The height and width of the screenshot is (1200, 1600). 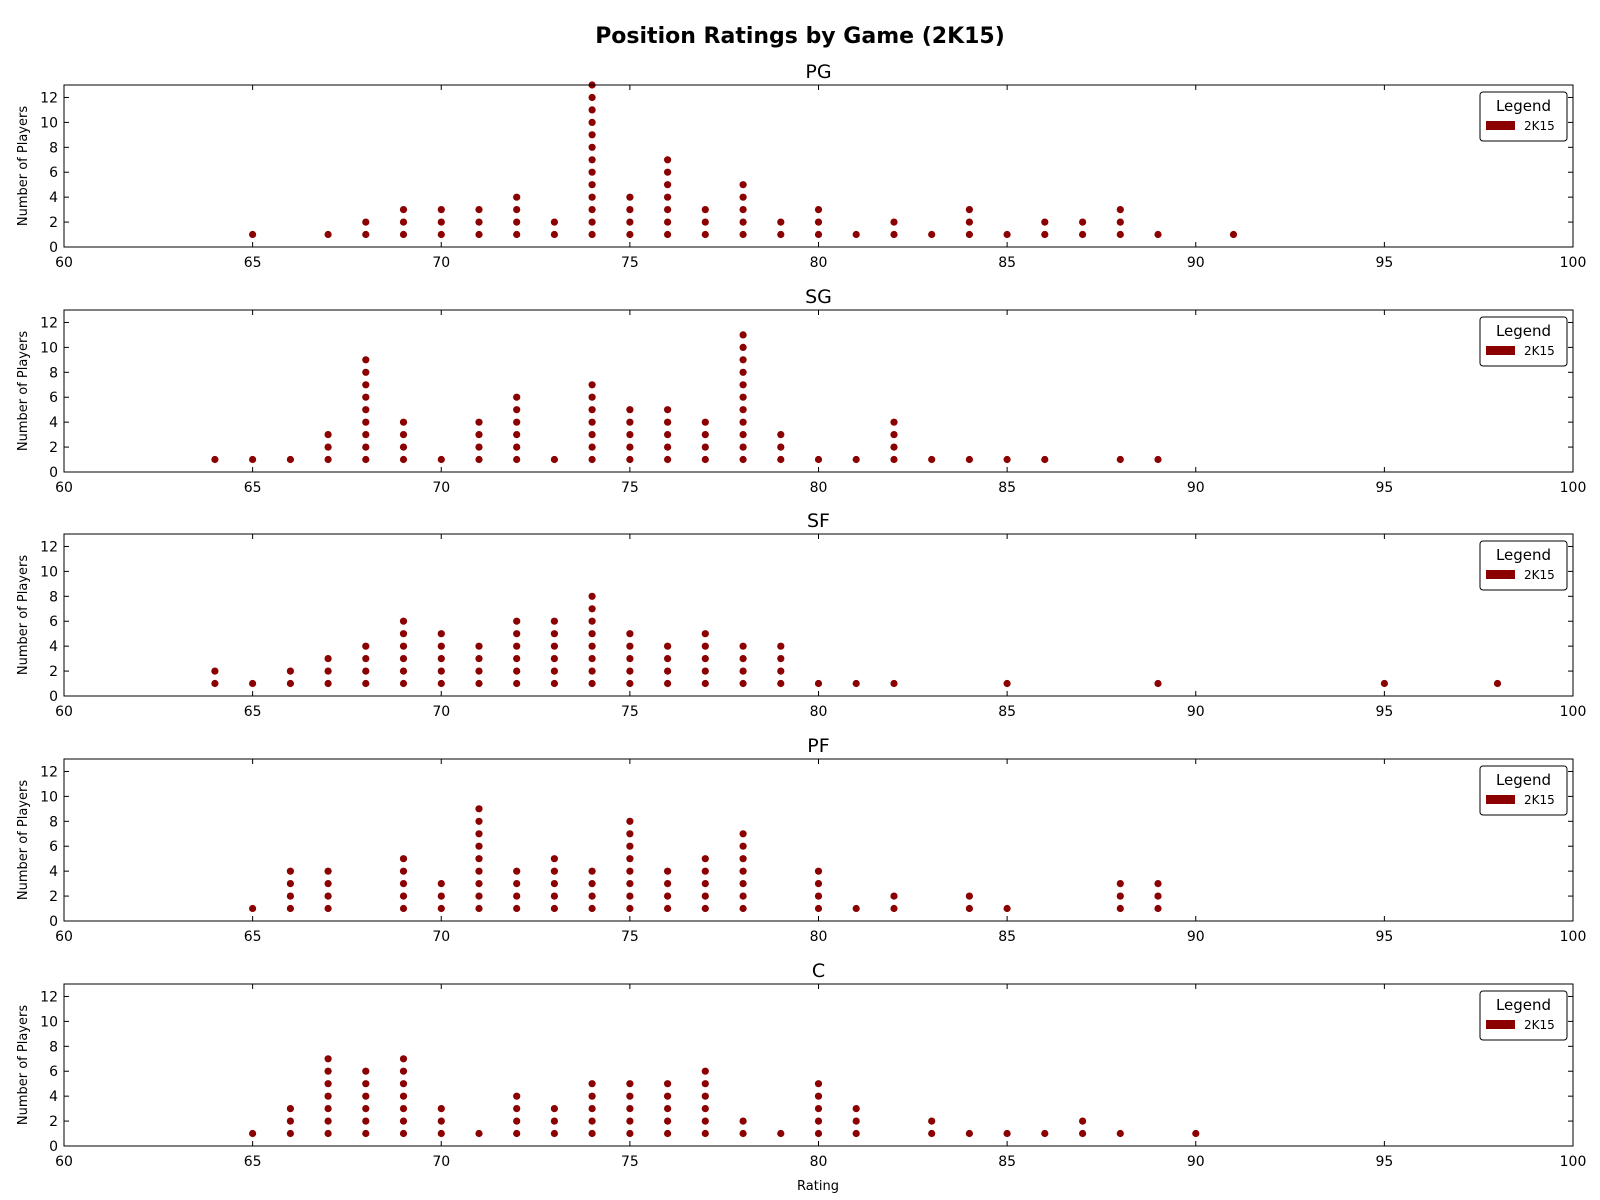 What do you see at coordinates (49, 323) in the screenshot?
I see `y-tick-label: 12` at bounding box center [49, 323].